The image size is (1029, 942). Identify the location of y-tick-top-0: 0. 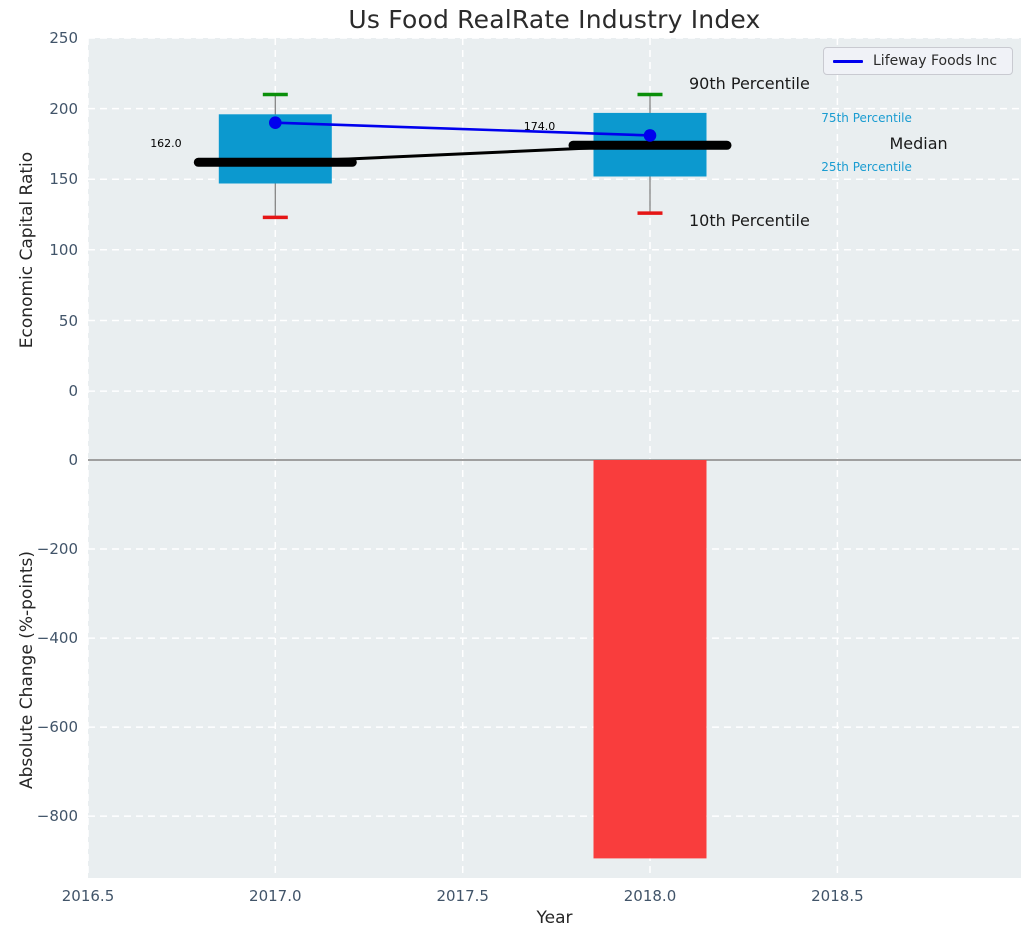
(73, 391).